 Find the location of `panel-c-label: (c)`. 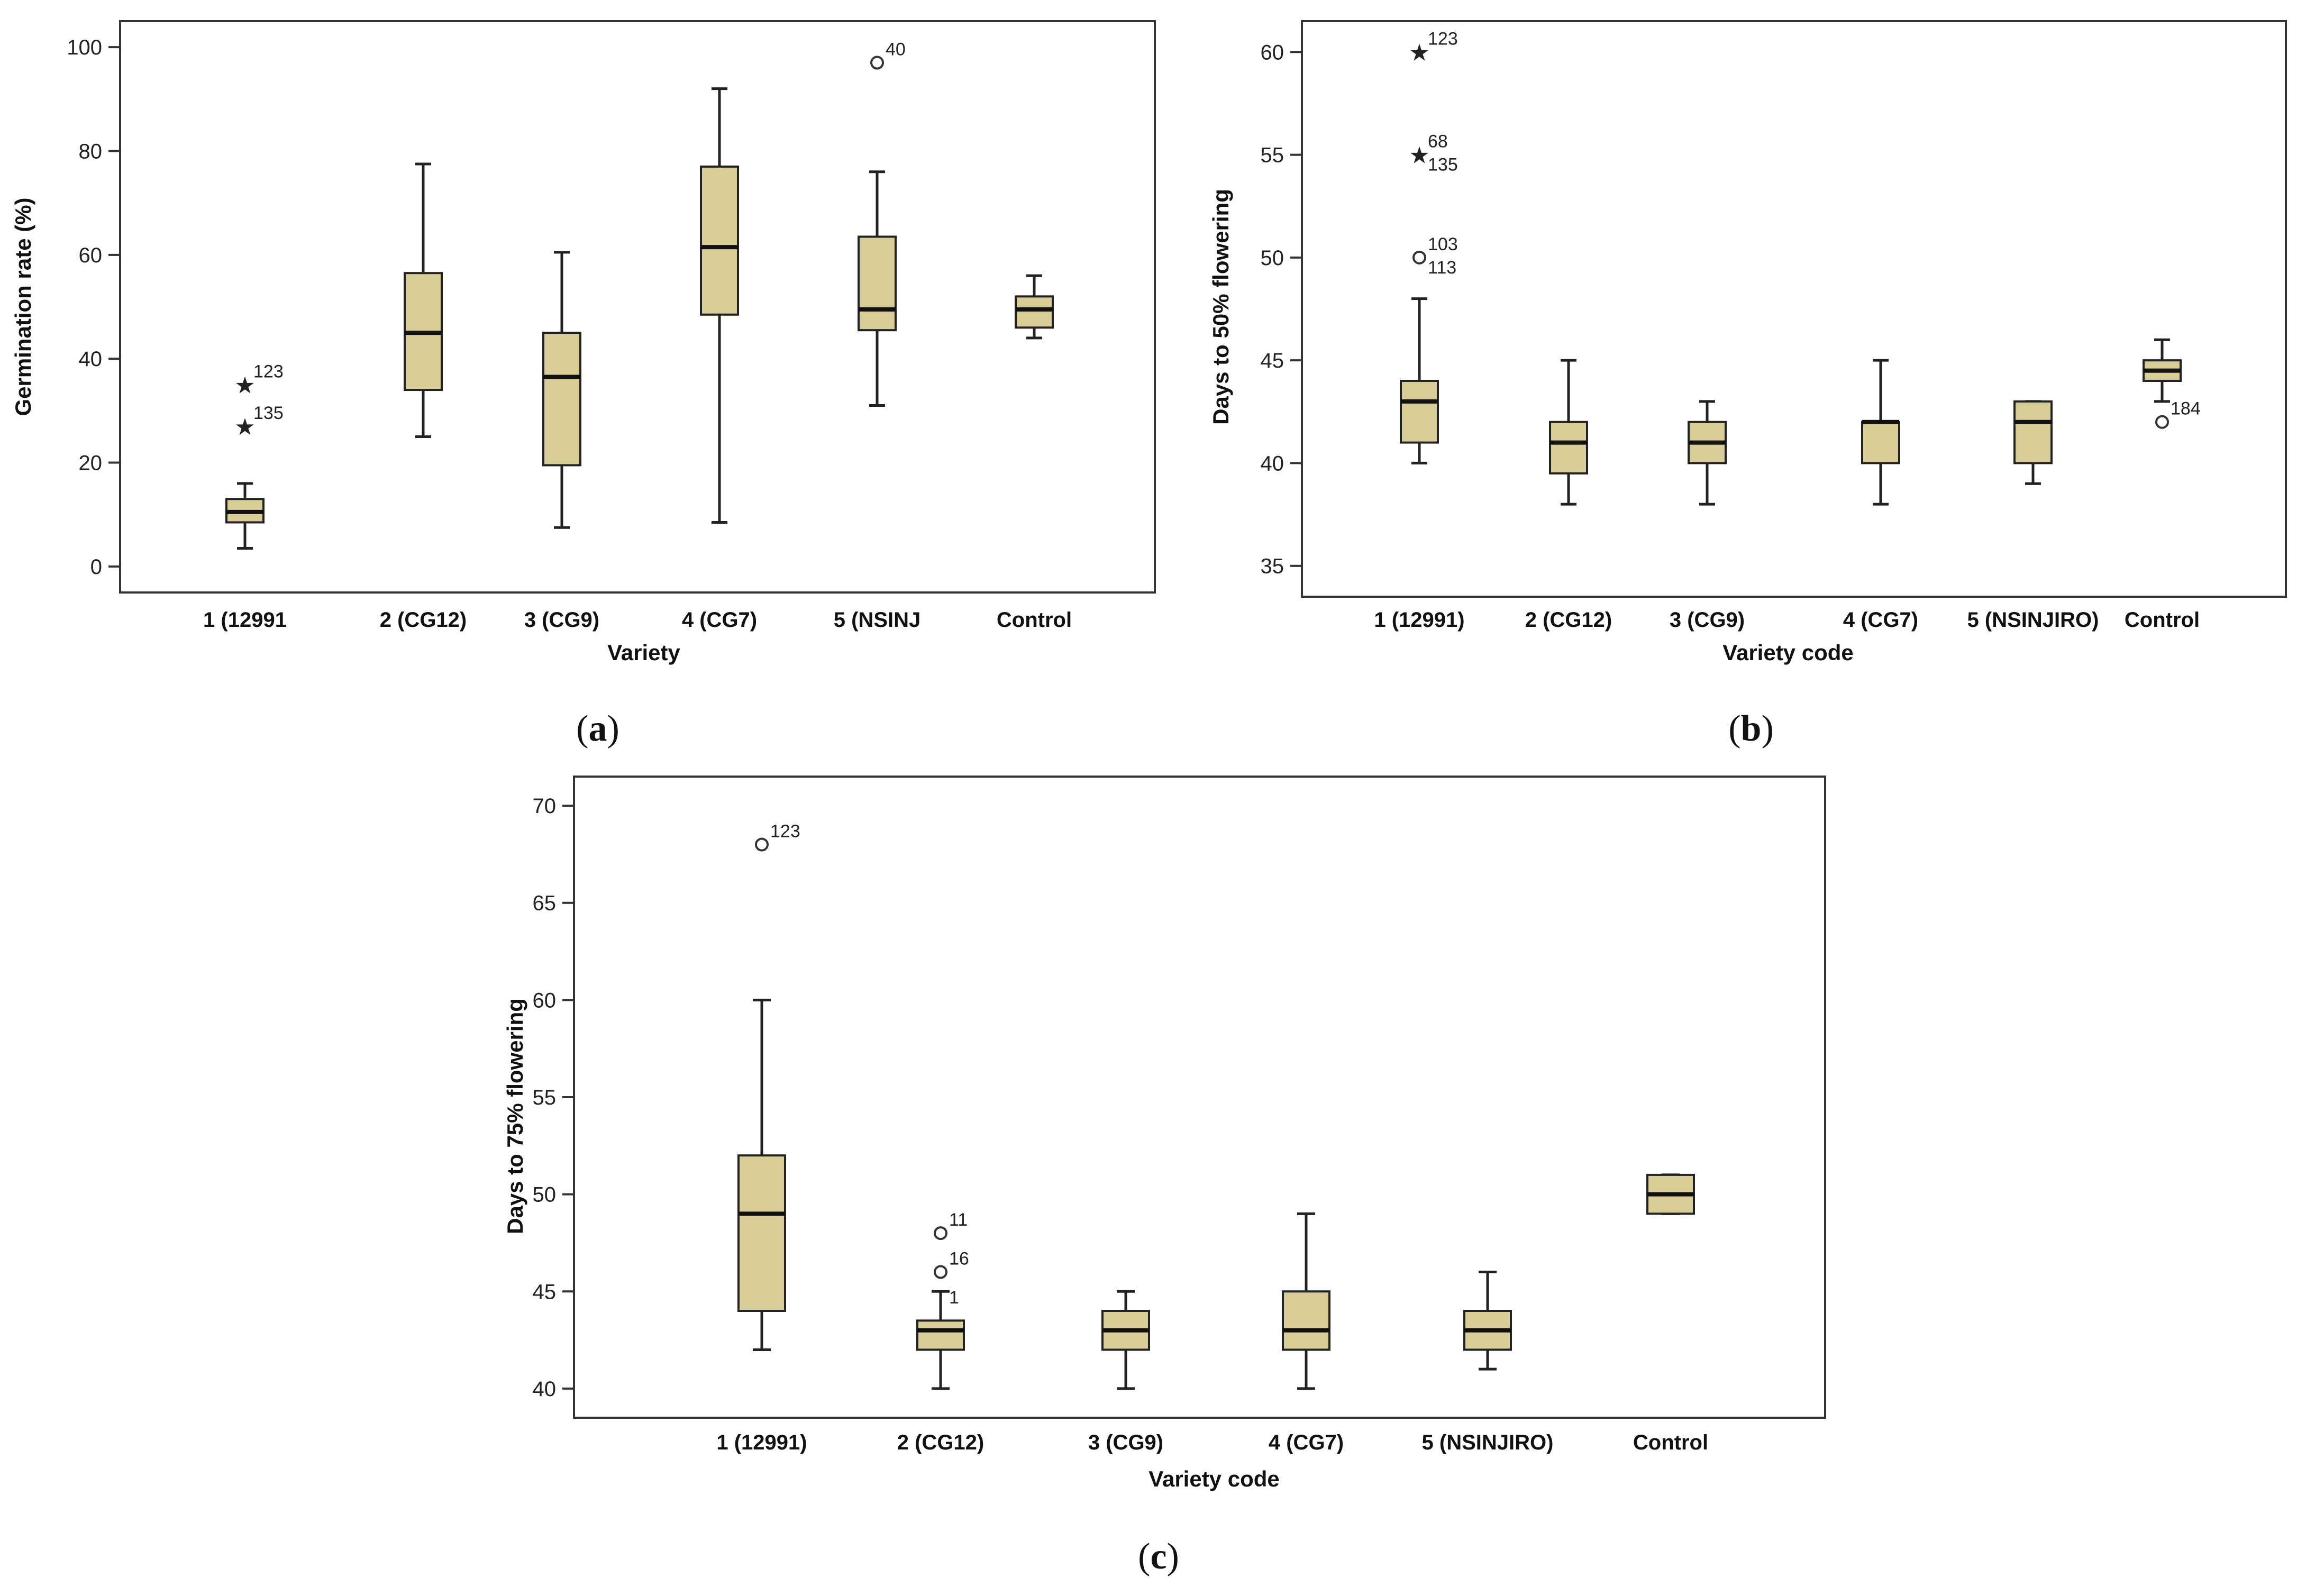

panel-c-label: (c) is located at coordinates (1158, 1557).